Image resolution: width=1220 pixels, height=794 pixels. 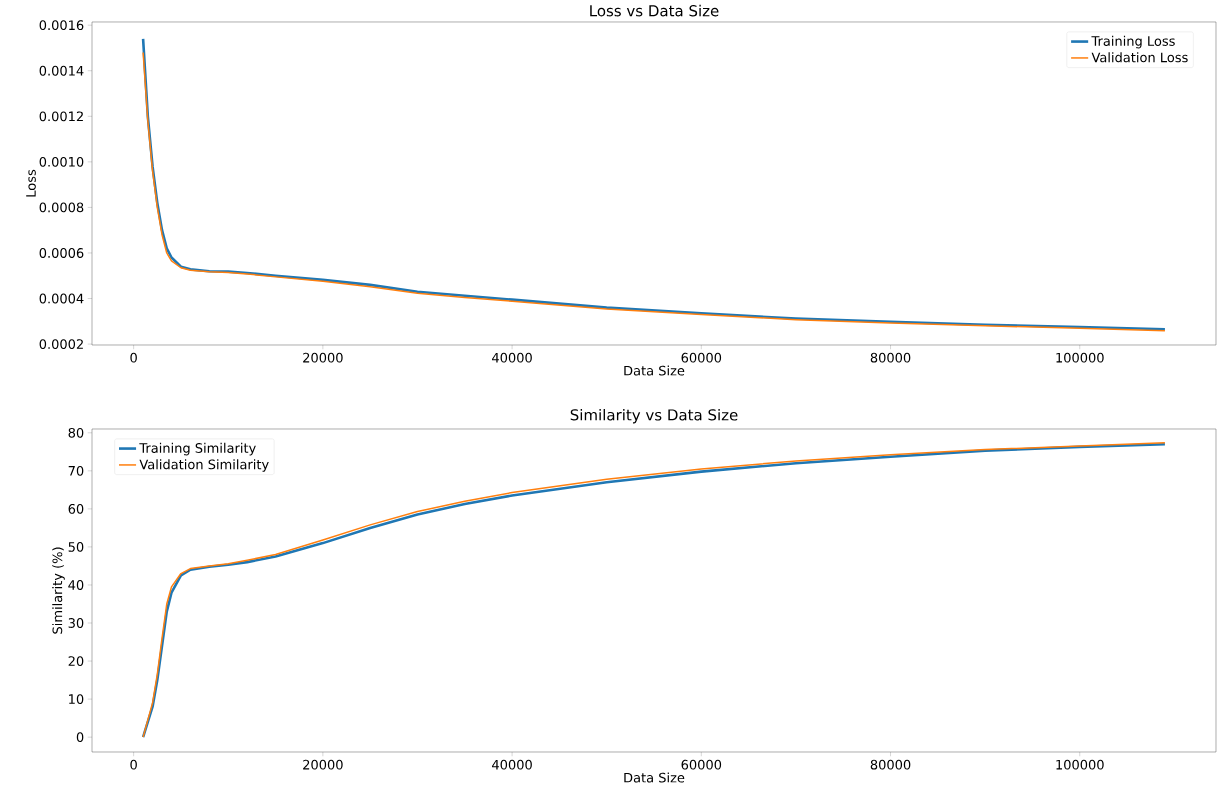 What do you see at coordinates (76, 432) in the screenshot?
I see `y-tick-label: 80` at bounding box center [76, 432].